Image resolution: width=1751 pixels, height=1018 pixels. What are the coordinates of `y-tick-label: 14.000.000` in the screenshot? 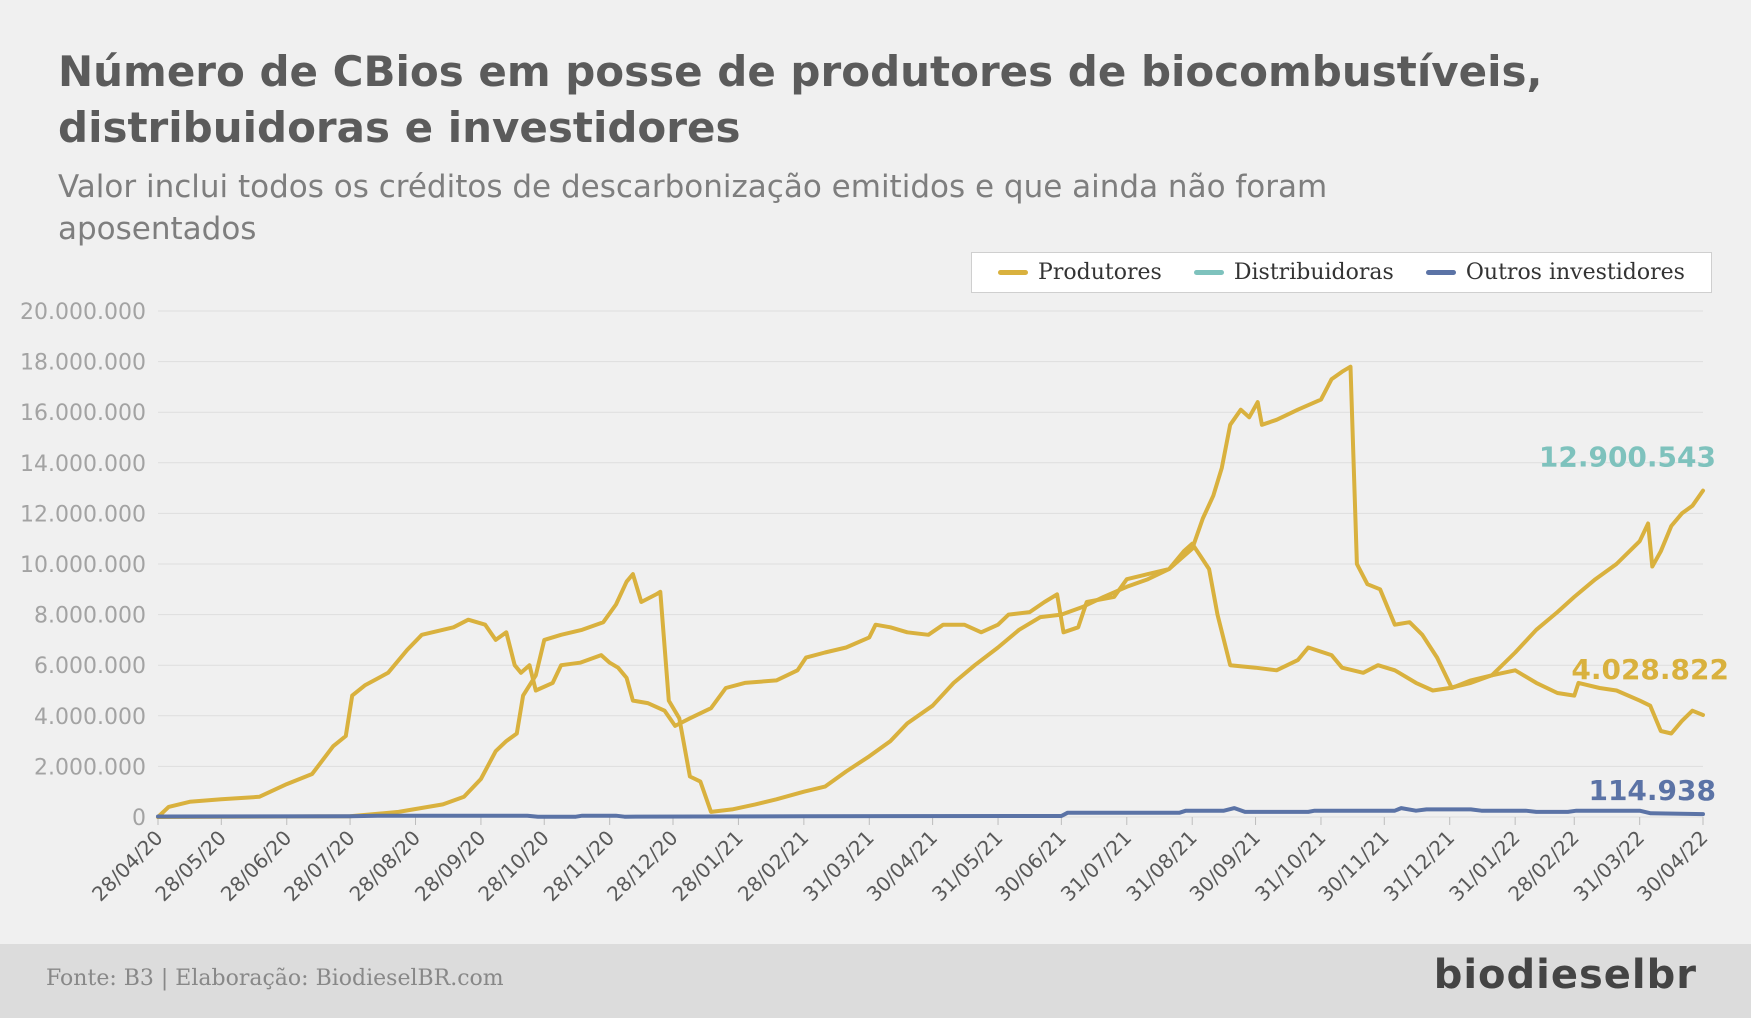 It's located at (83, 464).